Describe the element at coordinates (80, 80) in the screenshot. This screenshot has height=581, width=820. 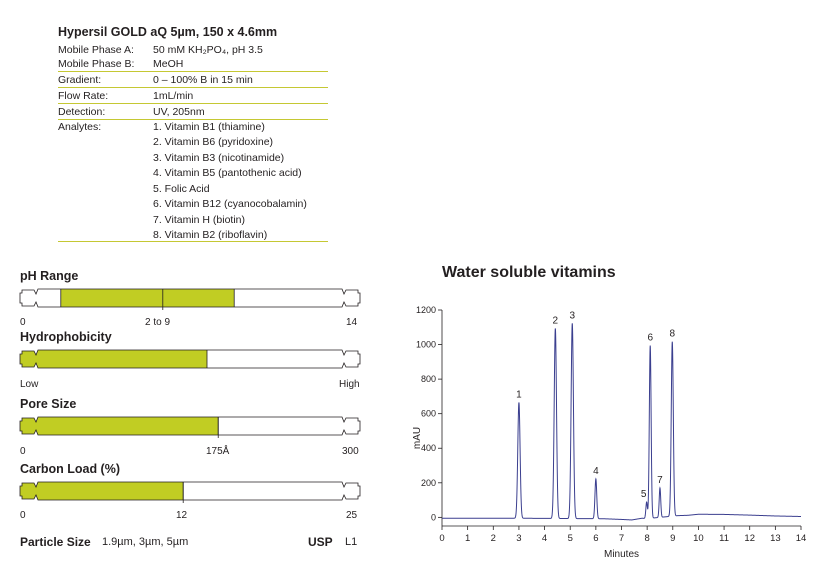
I see `condition-label: Gradient:` at that location.